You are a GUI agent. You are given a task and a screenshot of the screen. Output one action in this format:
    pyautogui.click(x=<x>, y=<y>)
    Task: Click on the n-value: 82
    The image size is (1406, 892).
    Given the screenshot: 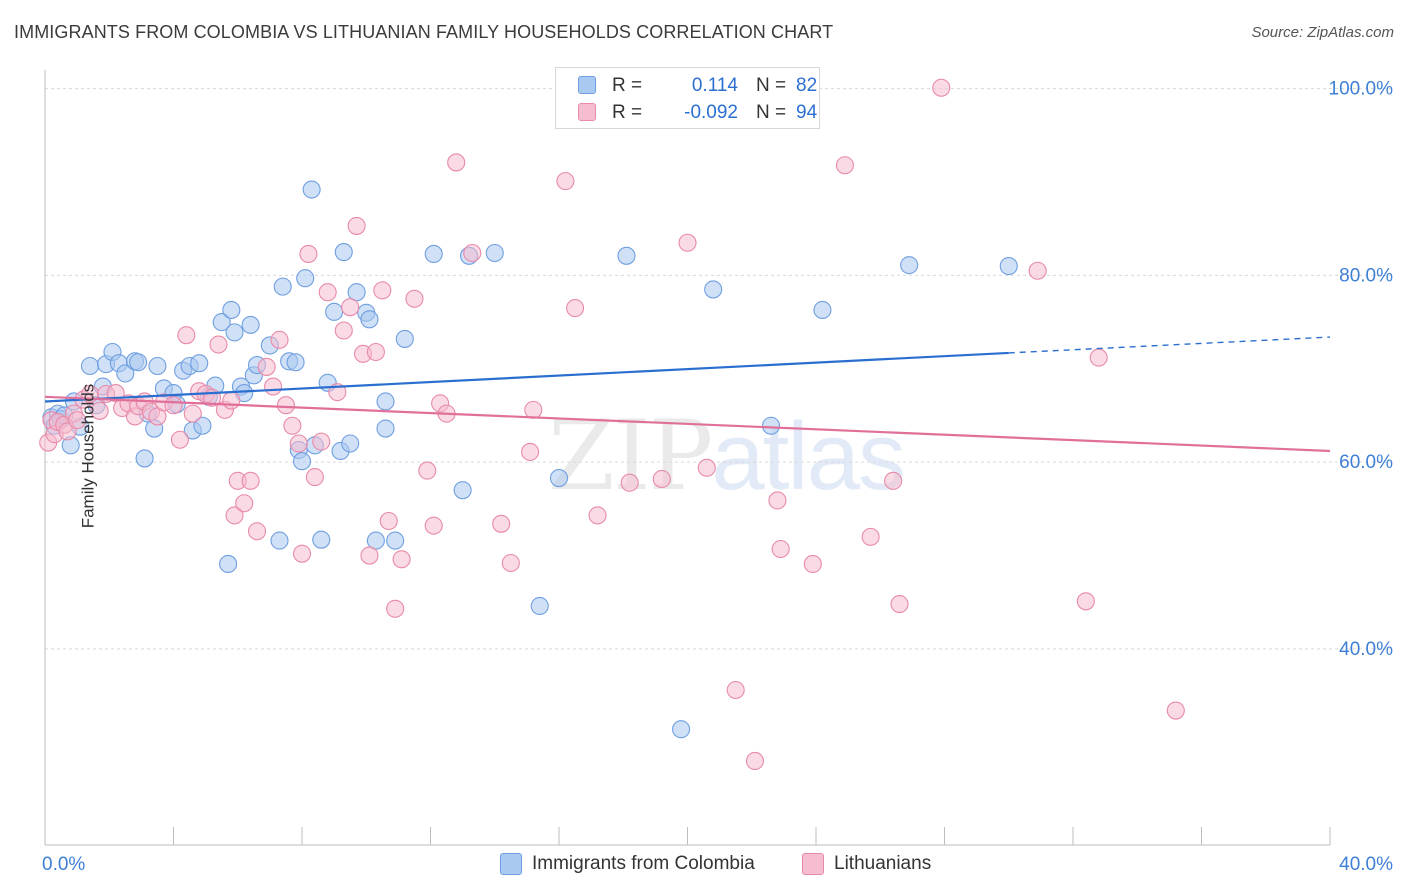 What is the action you would take?
    pyautogui.click(x=807, y=85)
    